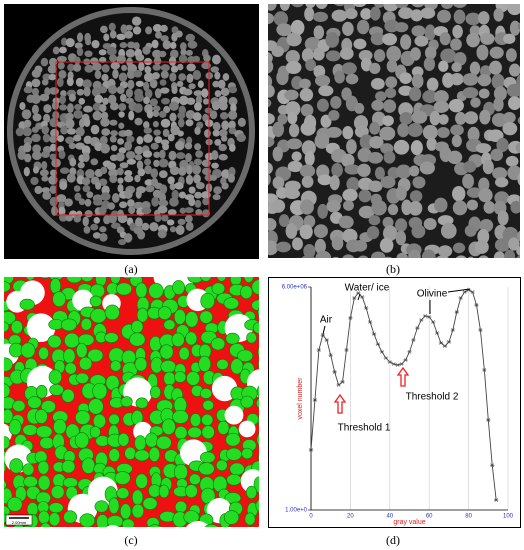  Describe the element at coordinates (234, 415) in the screenshot. I see `pore` at that location.